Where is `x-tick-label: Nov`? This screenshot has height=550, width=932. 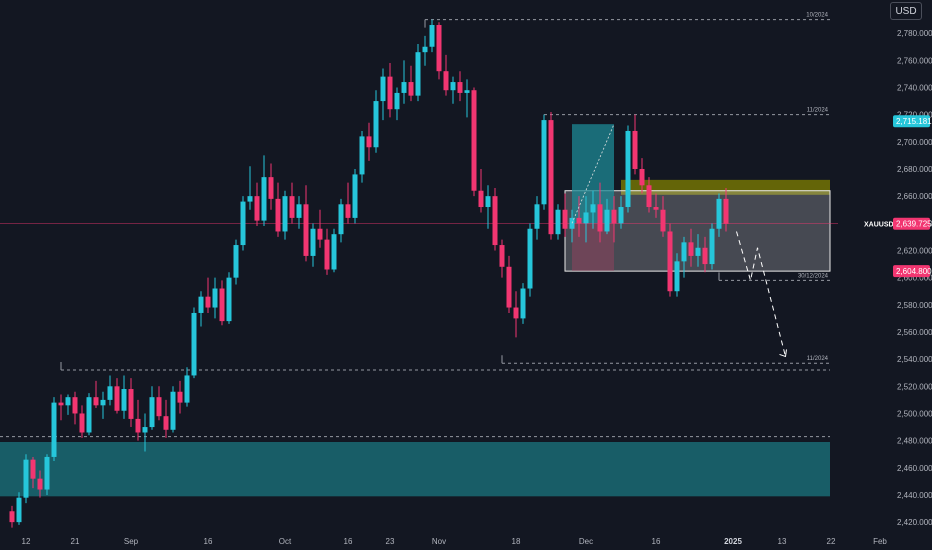
x-tick-label: Nov is located at coordinates (439, 541).